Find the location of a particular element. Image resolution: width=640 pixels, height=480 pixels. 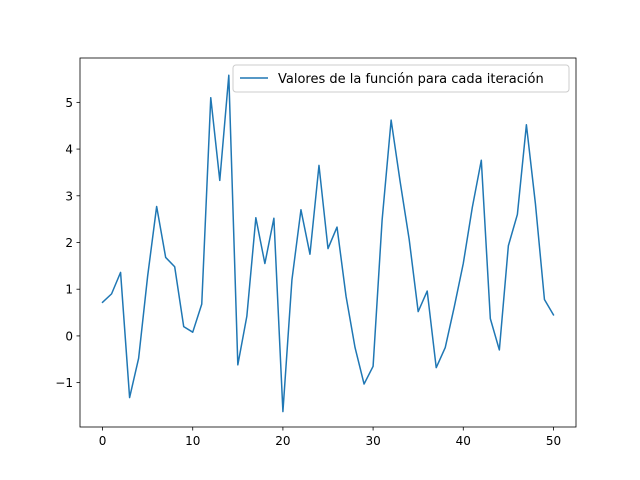

y-tick-label: 1 is located at coordinates (69, 290).